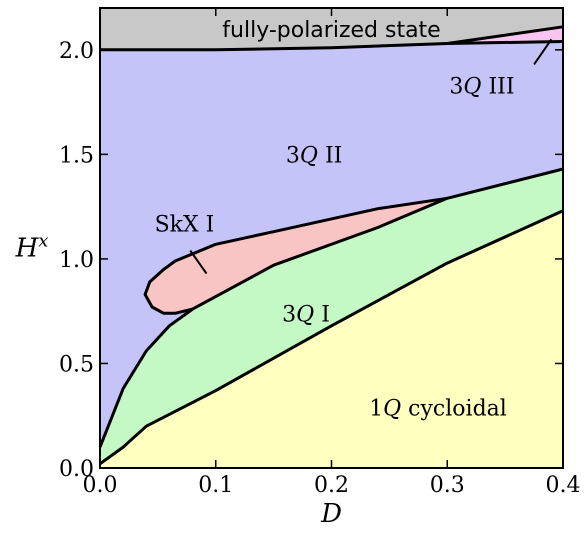 The height and width of the screenshot is (544, 585). I want to click on region-label-fully-polarized-state: fully-polarized state, so click(331, 30).